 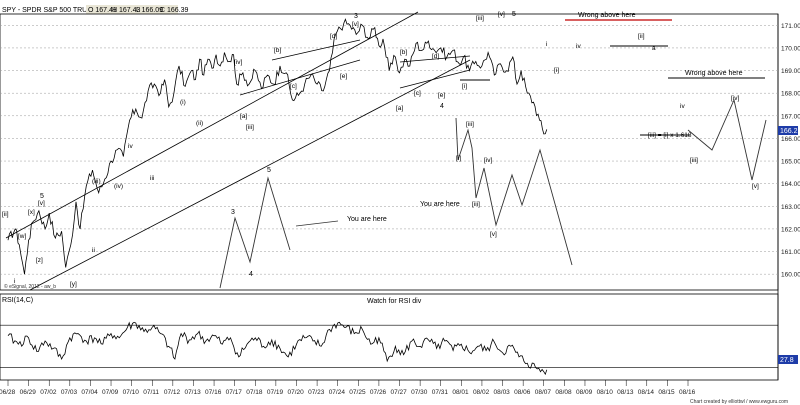 I want to click on level-markers, so click(x=612, y=77).